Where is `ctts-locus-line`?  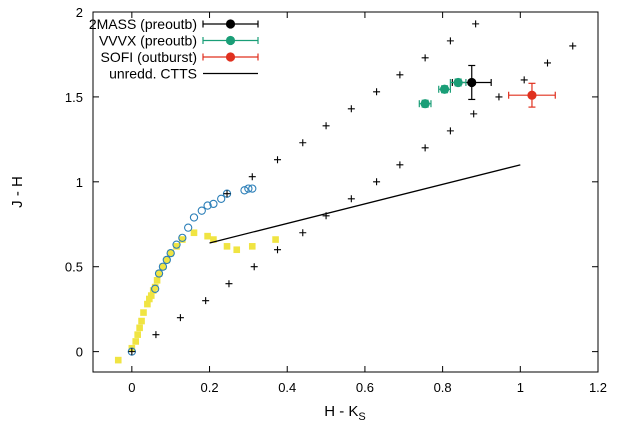
ctts-locus-line is located at coordinates (365, 204).